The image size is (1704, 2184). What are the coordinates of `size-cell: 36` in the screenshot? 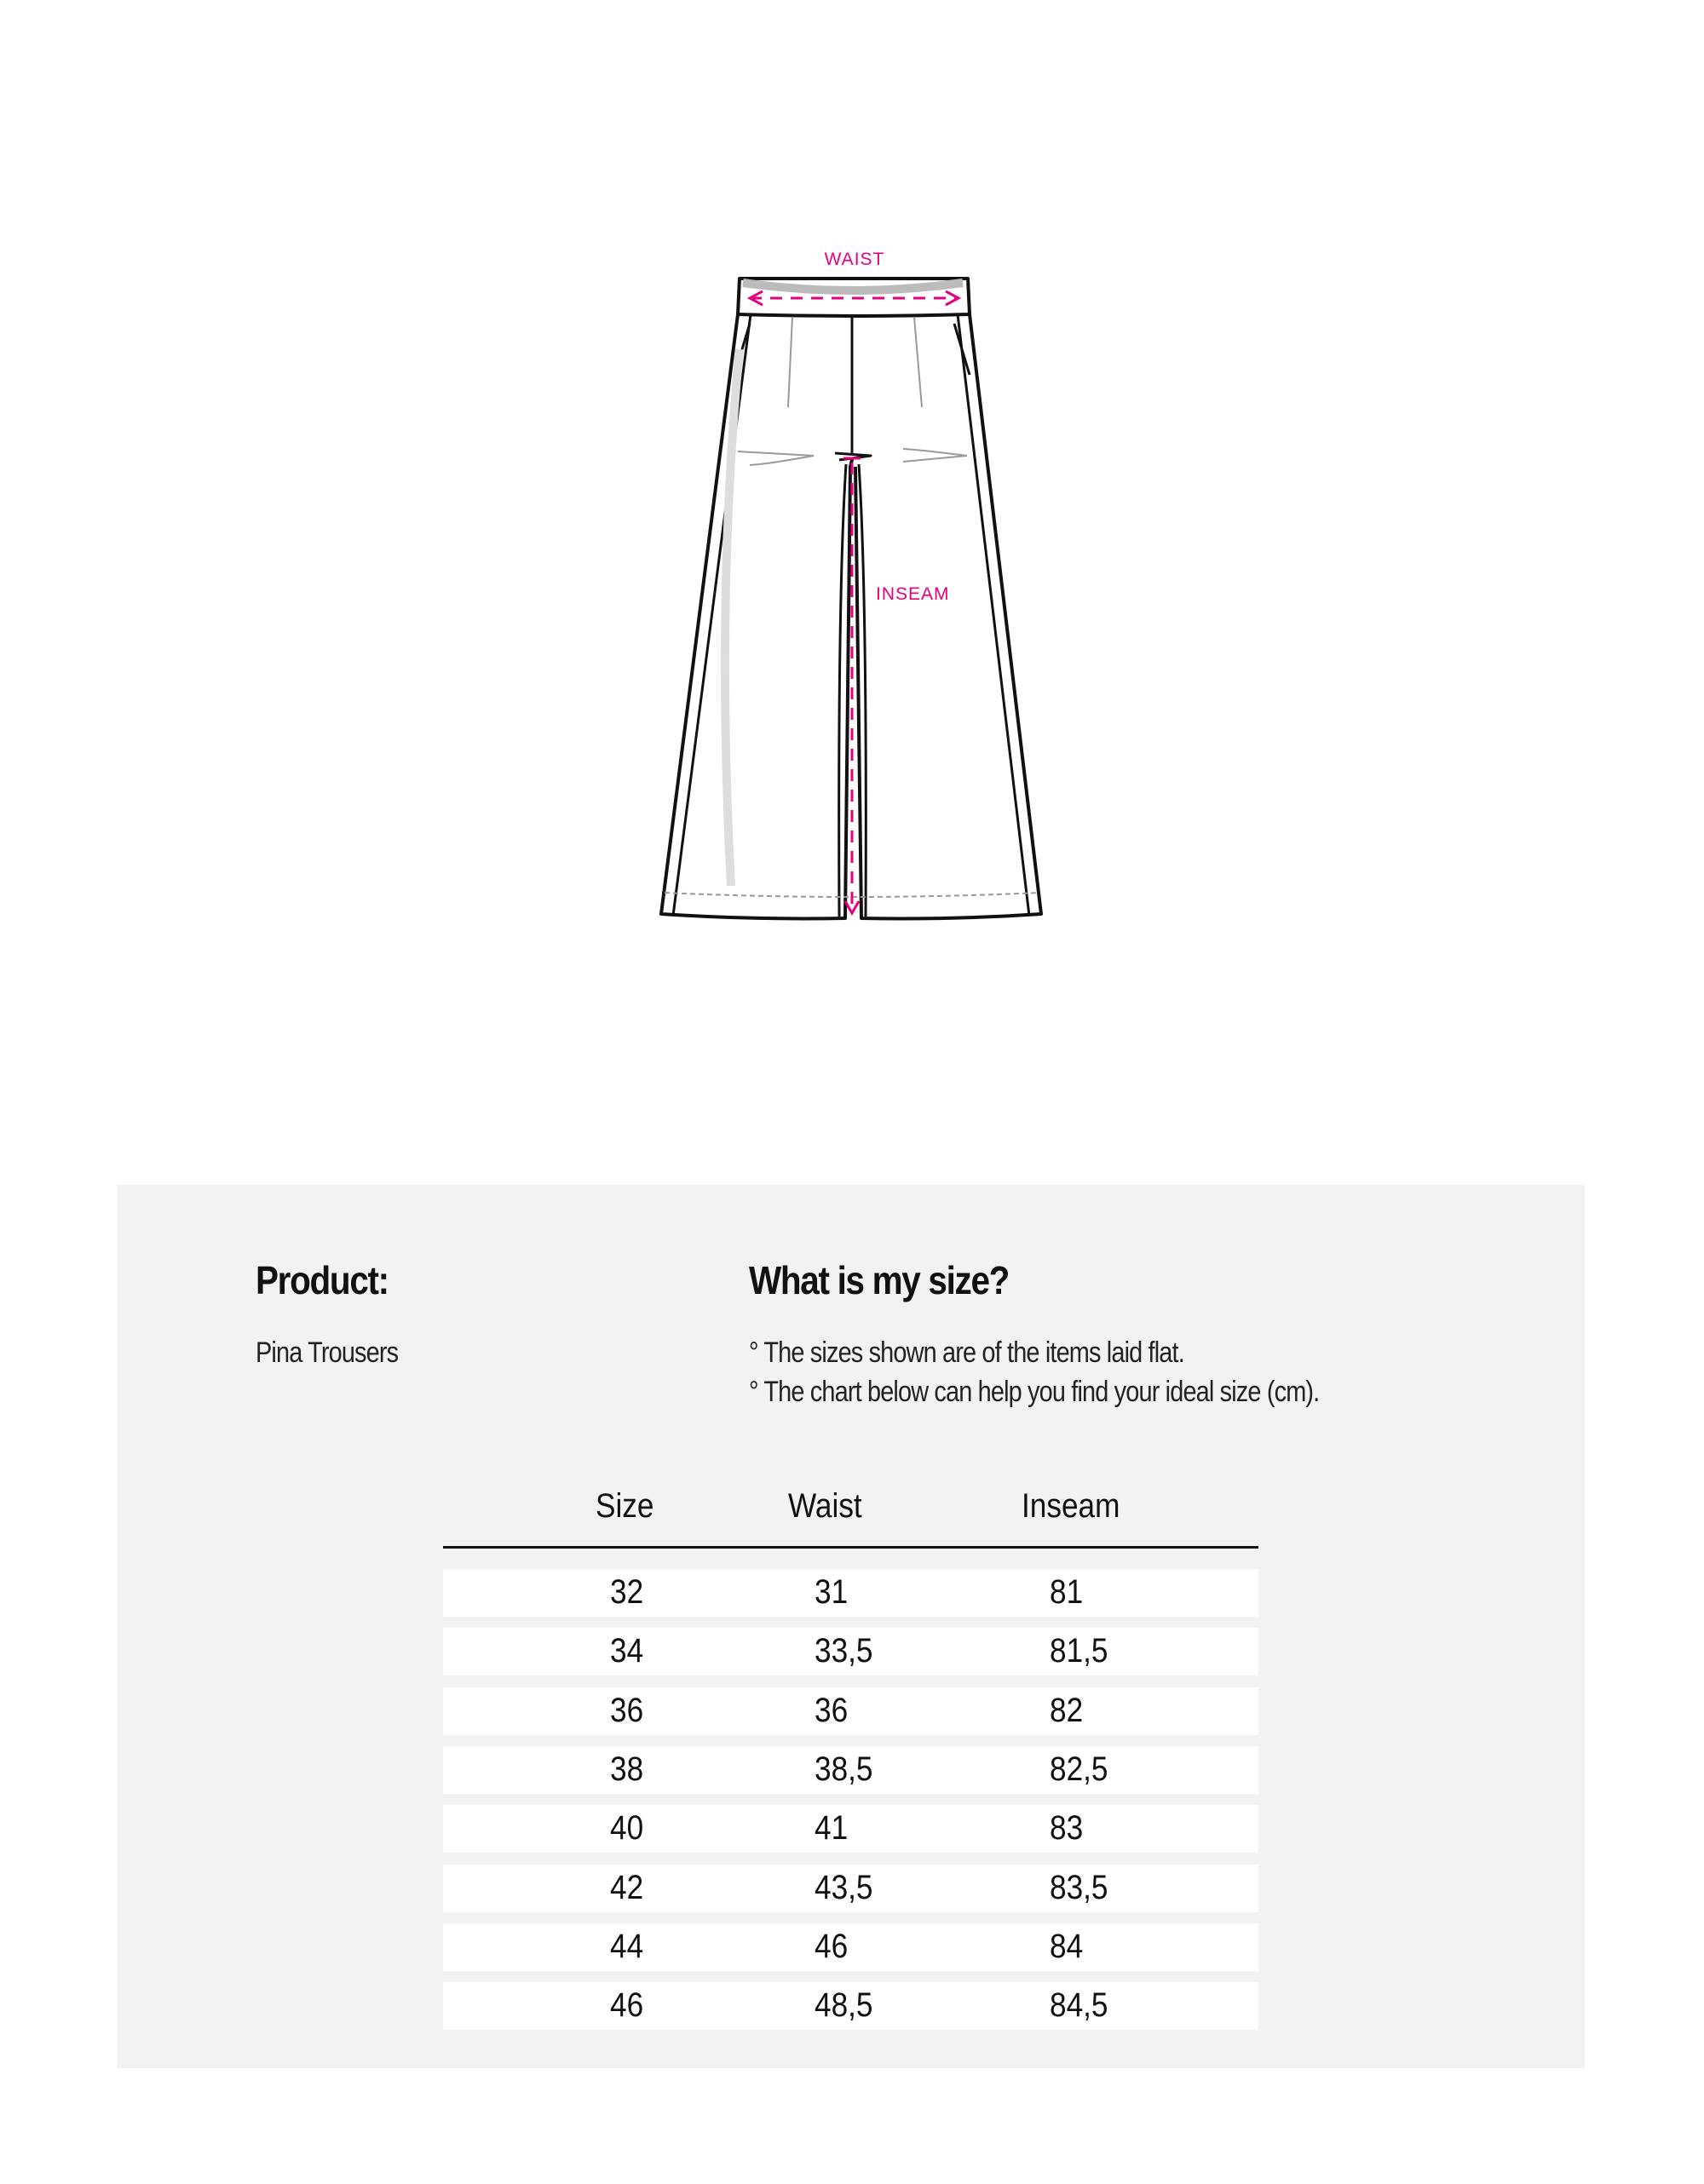 It's located at (627, 1710).